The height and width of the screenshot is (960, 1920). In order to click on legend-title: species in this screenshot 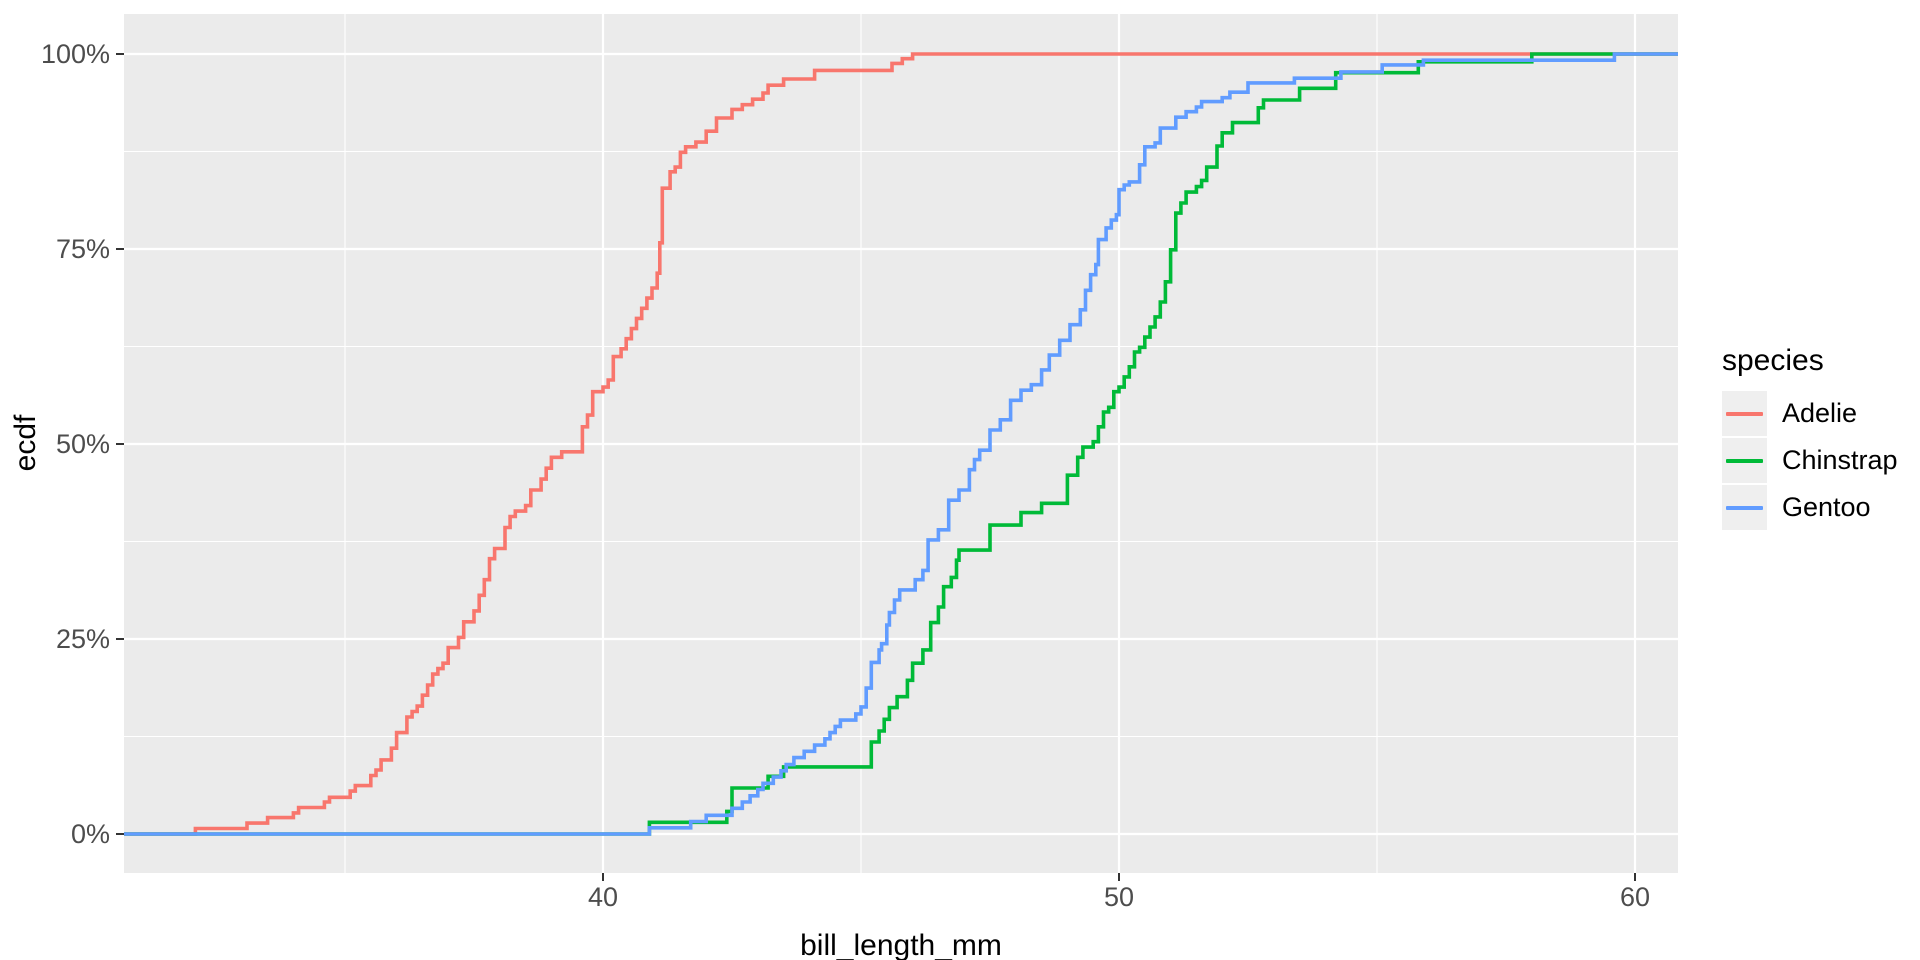, I will do `click(1773, 360)`.